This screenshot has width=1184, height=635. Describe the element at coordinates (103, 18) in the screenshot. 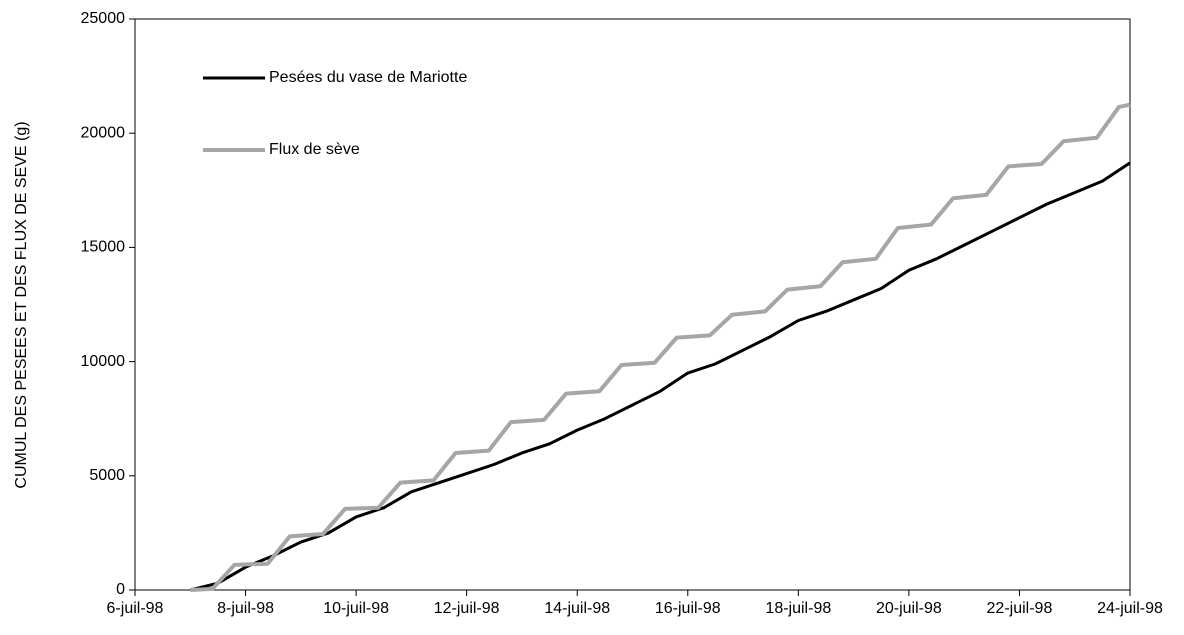

I see `y-tick-label: 25000` at that location.